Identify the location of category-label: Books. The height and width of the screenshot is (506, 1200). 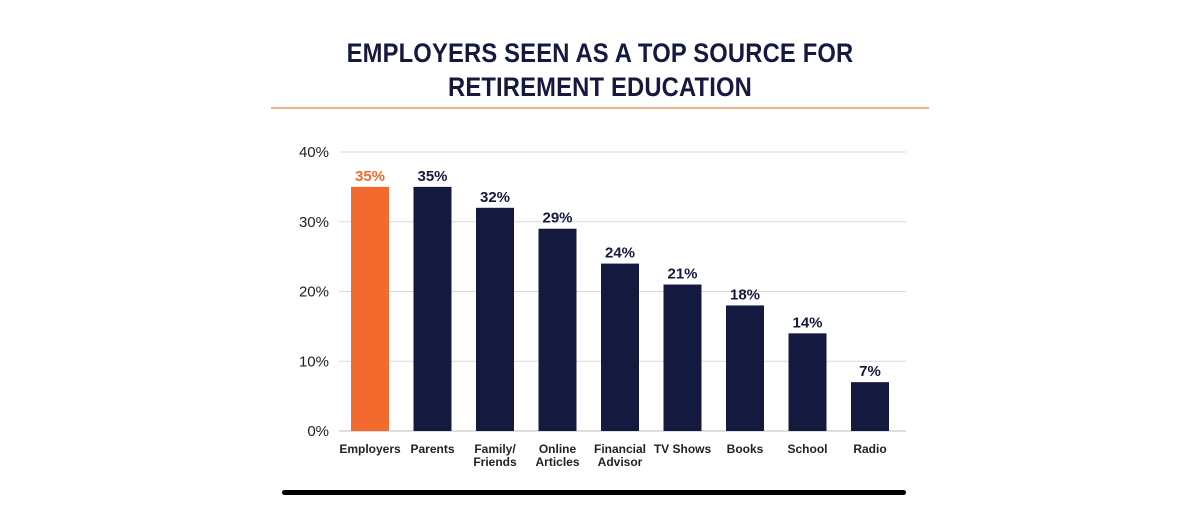
(745, 449).